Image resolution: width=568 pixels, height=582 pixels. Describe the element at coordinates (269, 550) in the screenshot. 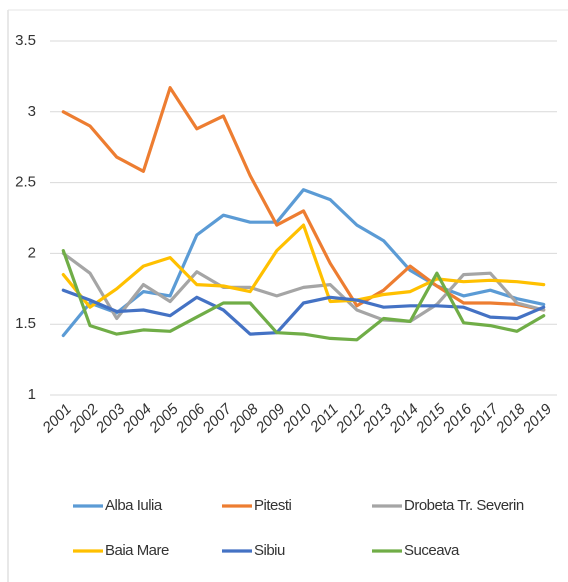

I see `legend-label: Sibiu` at that location.